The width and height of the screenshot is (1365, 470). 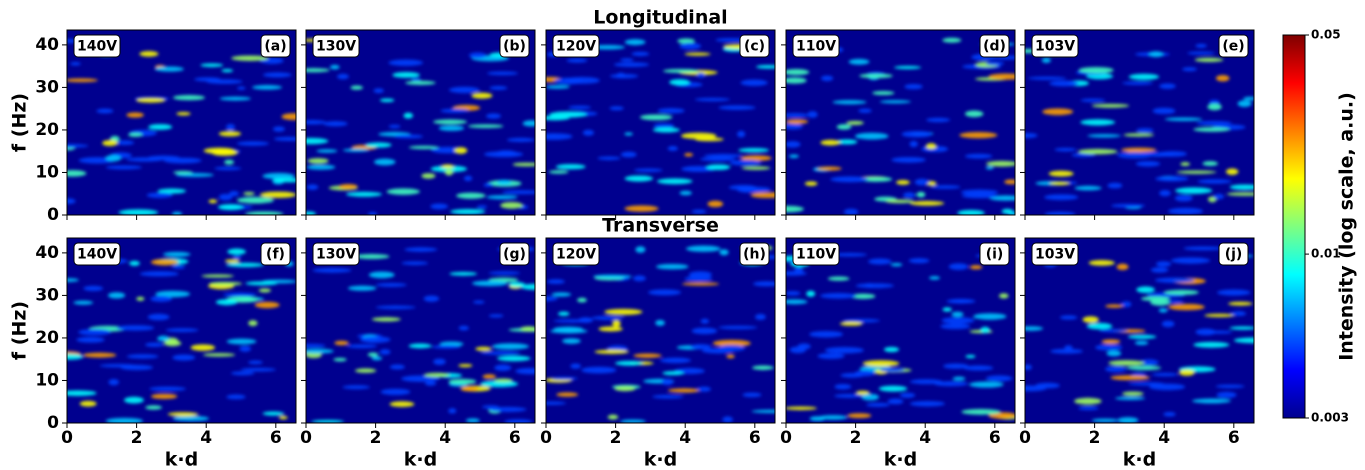 I want to click on panel-frame, so click(x=181, y=122).